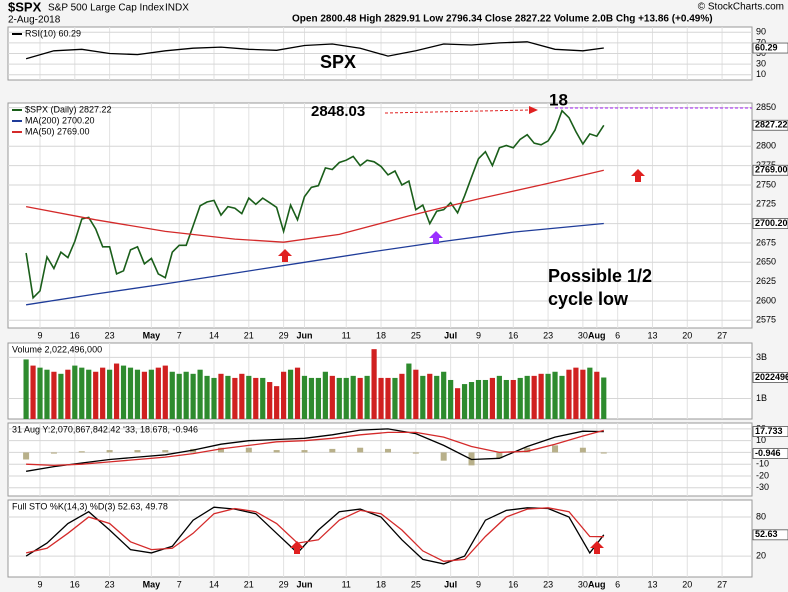  I want to click on x-tick-label: 6, so click(617, 335).